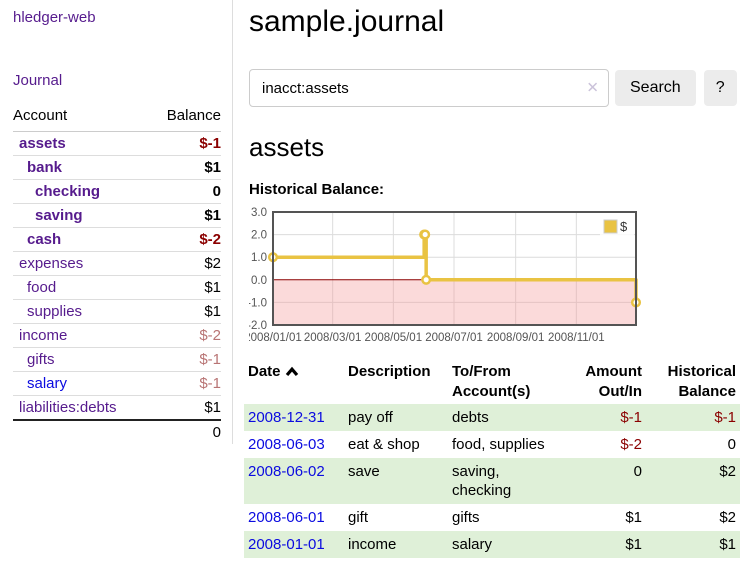 The width and height of the screenshot is (742, 582). I want to click on chart-x-tick-label: 2008/07/01, so click(454, 338).